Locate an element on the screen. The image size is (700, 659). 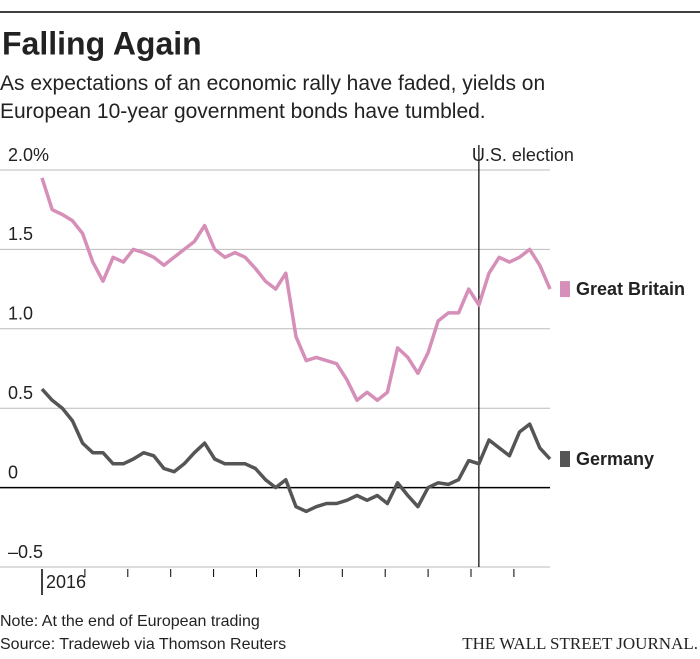
y-tick-label: 1.5 is located at coordinates (20, 234).